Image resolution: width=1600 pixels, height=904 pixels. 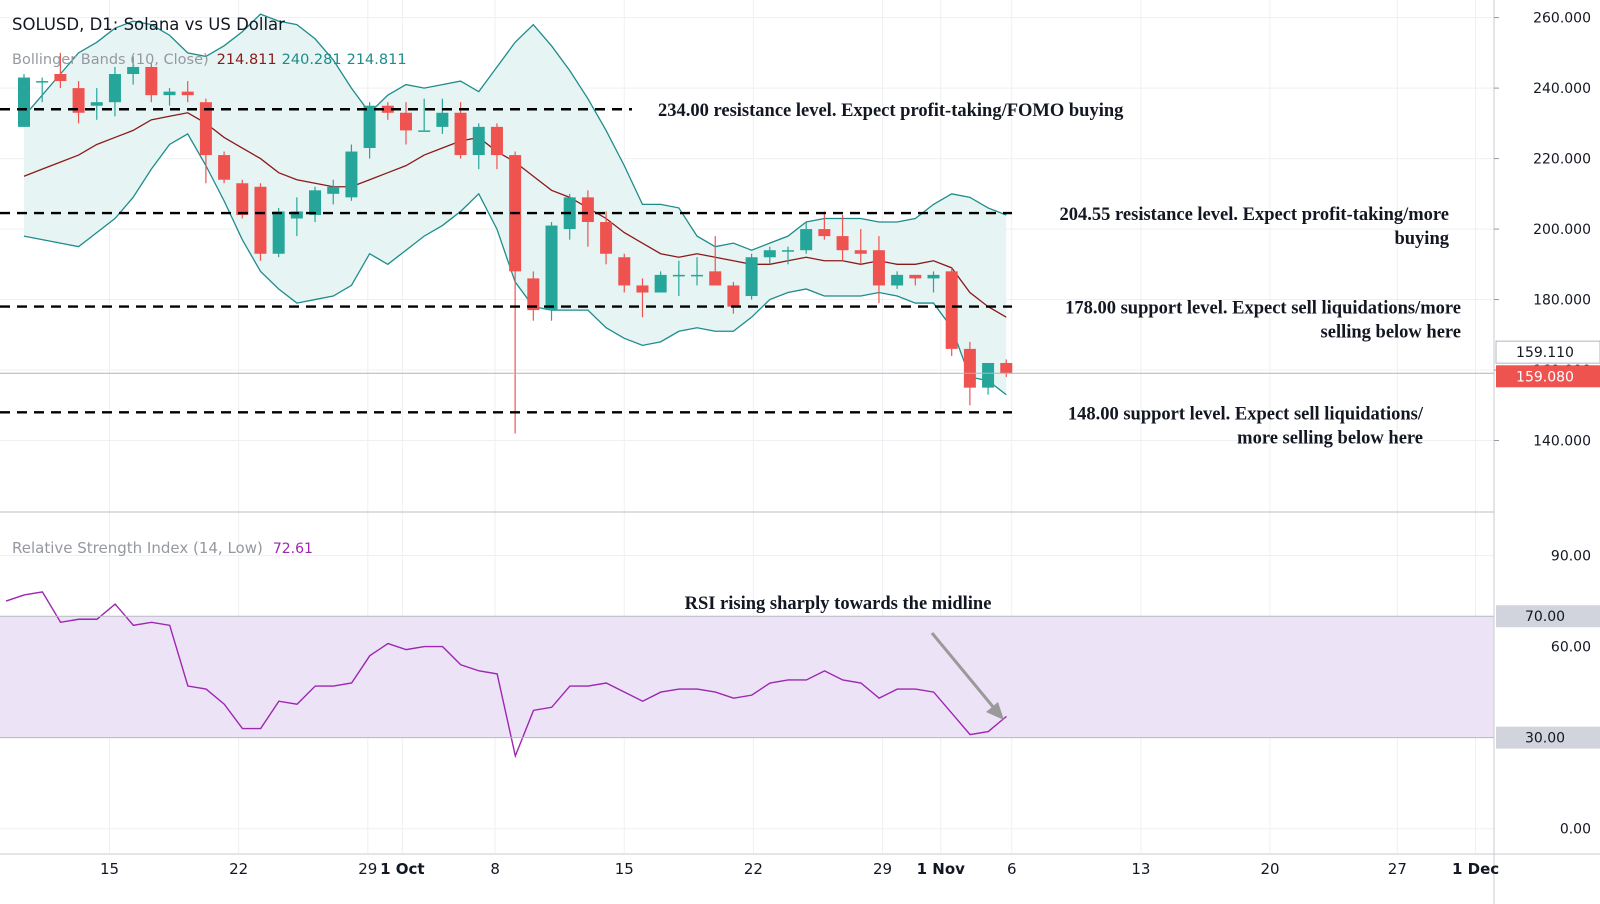 I want to click on bollinger-upper-value: 240.281, so click(x=311, y=60).